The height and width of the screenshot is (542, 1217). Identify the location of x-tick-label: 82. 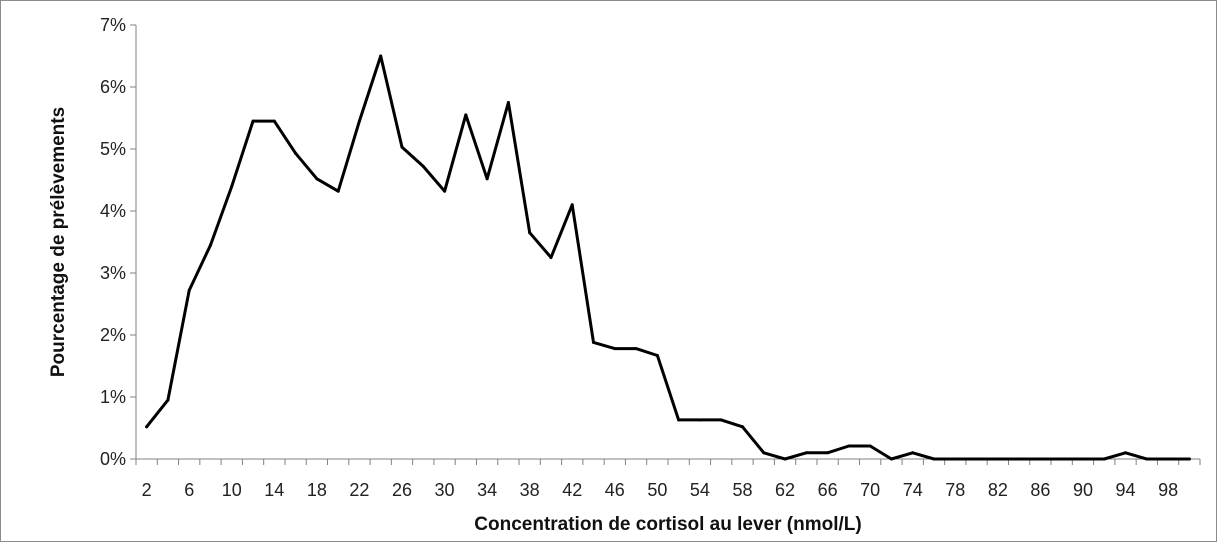
(998, 490).